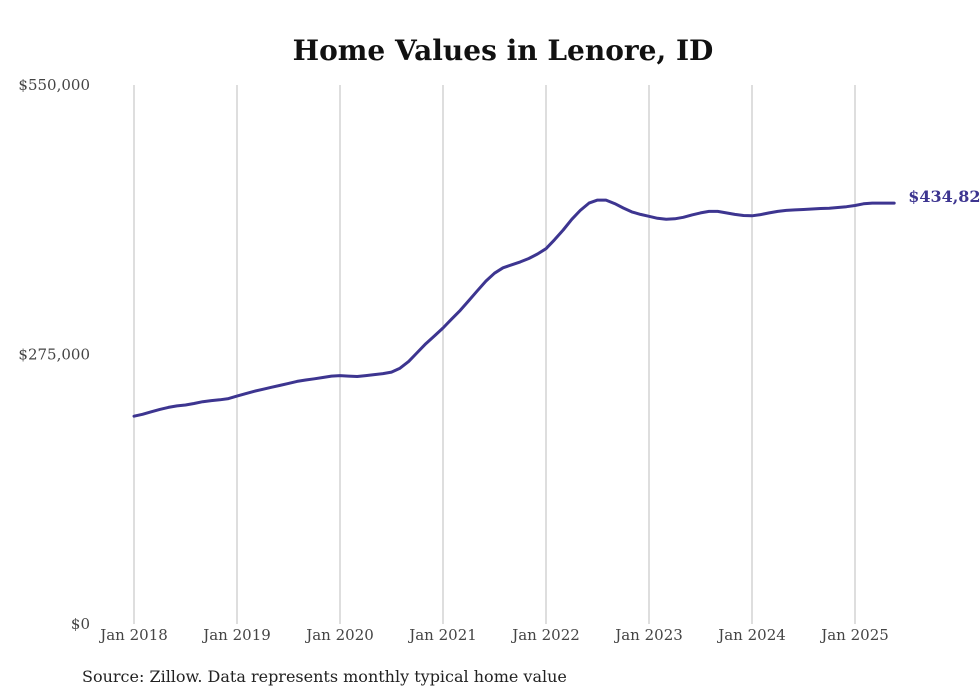 This screenshot has width=980, height=699. I want to click on x-tick-label: Jan 2024, so click(751, 635).